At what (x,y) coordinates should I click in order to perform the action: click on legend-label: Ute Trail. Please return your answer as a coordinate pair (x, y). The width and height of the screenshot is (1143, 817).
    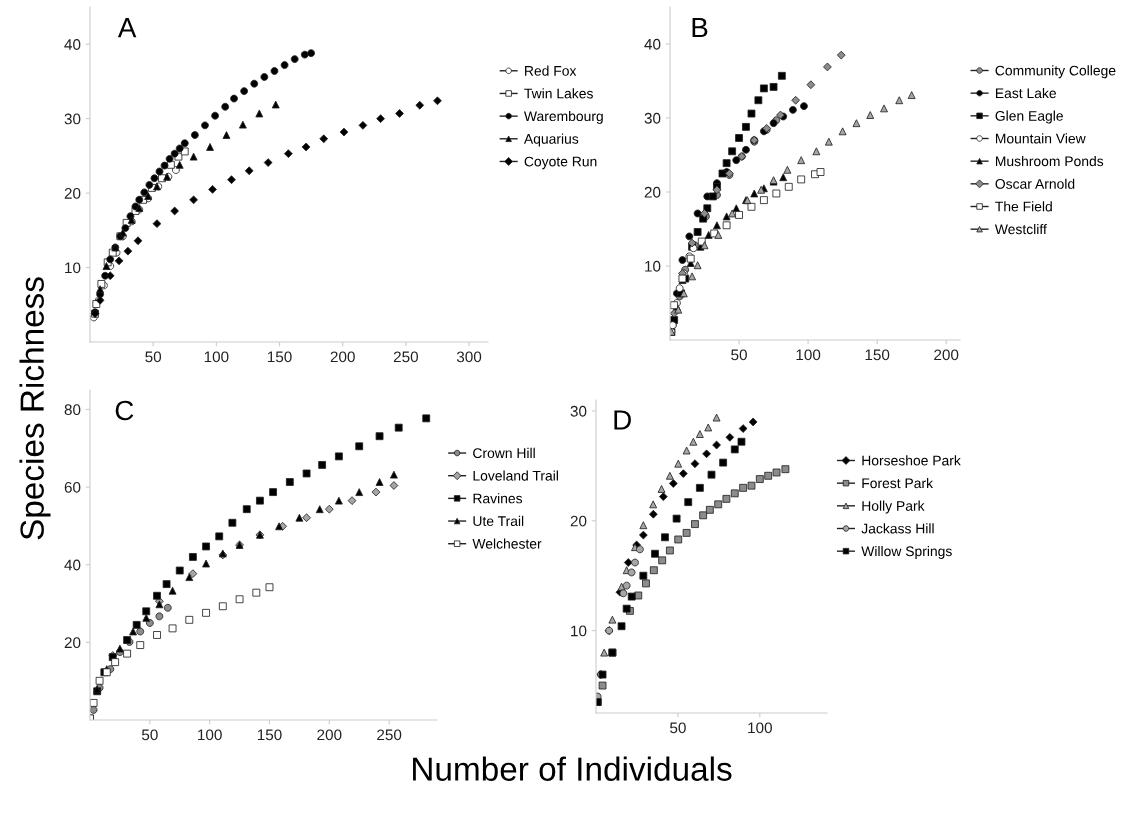
    Looking at the image, I should click on (498, 521).